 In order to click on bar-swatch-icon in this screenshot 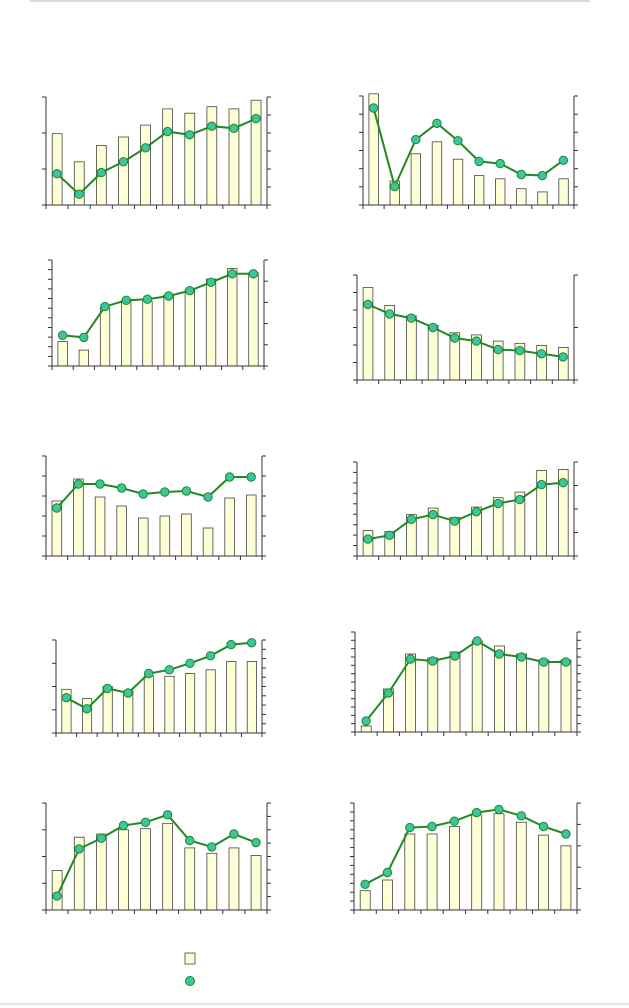, I will do `click(190, 958)`.